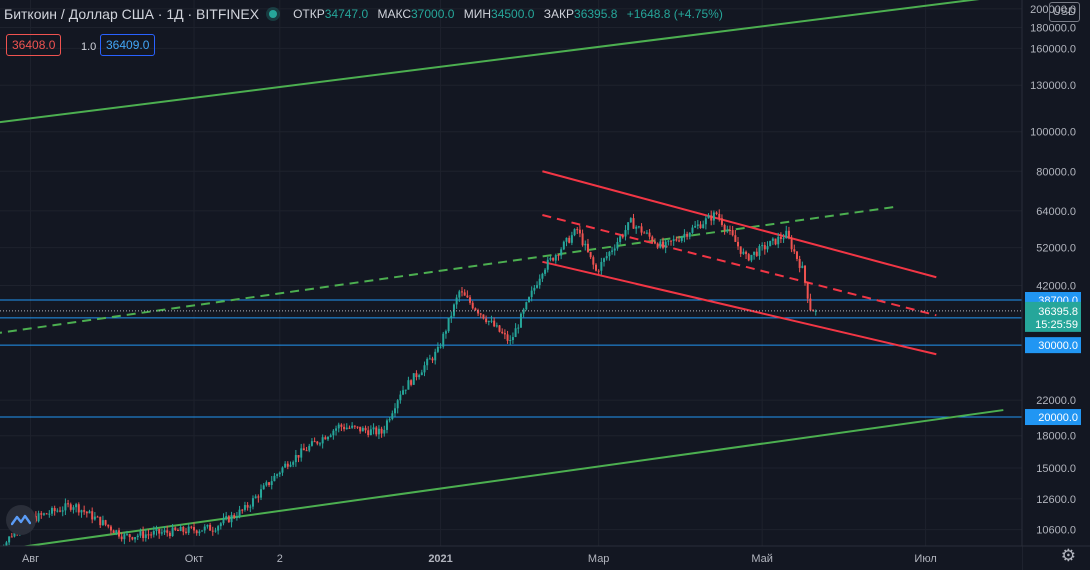 This screenshot has width=1090, height=570. What do you see at coordinates (132, 14) in the screenshot?
I see `symbol-title: Биткоин / Доллар США · 1Д · BITFINEX` at bounding box center [132, 14].